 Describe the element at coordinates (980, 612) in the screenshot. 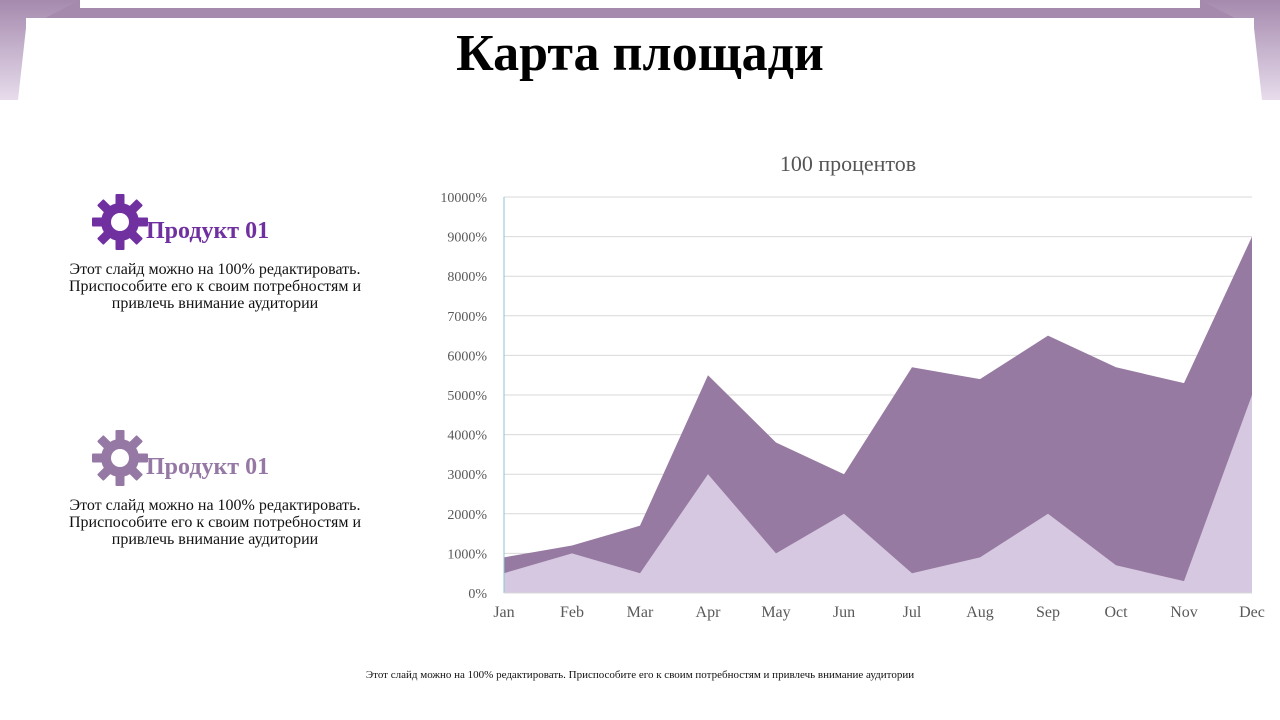

I see `x-tick-label: Aug` at that location.